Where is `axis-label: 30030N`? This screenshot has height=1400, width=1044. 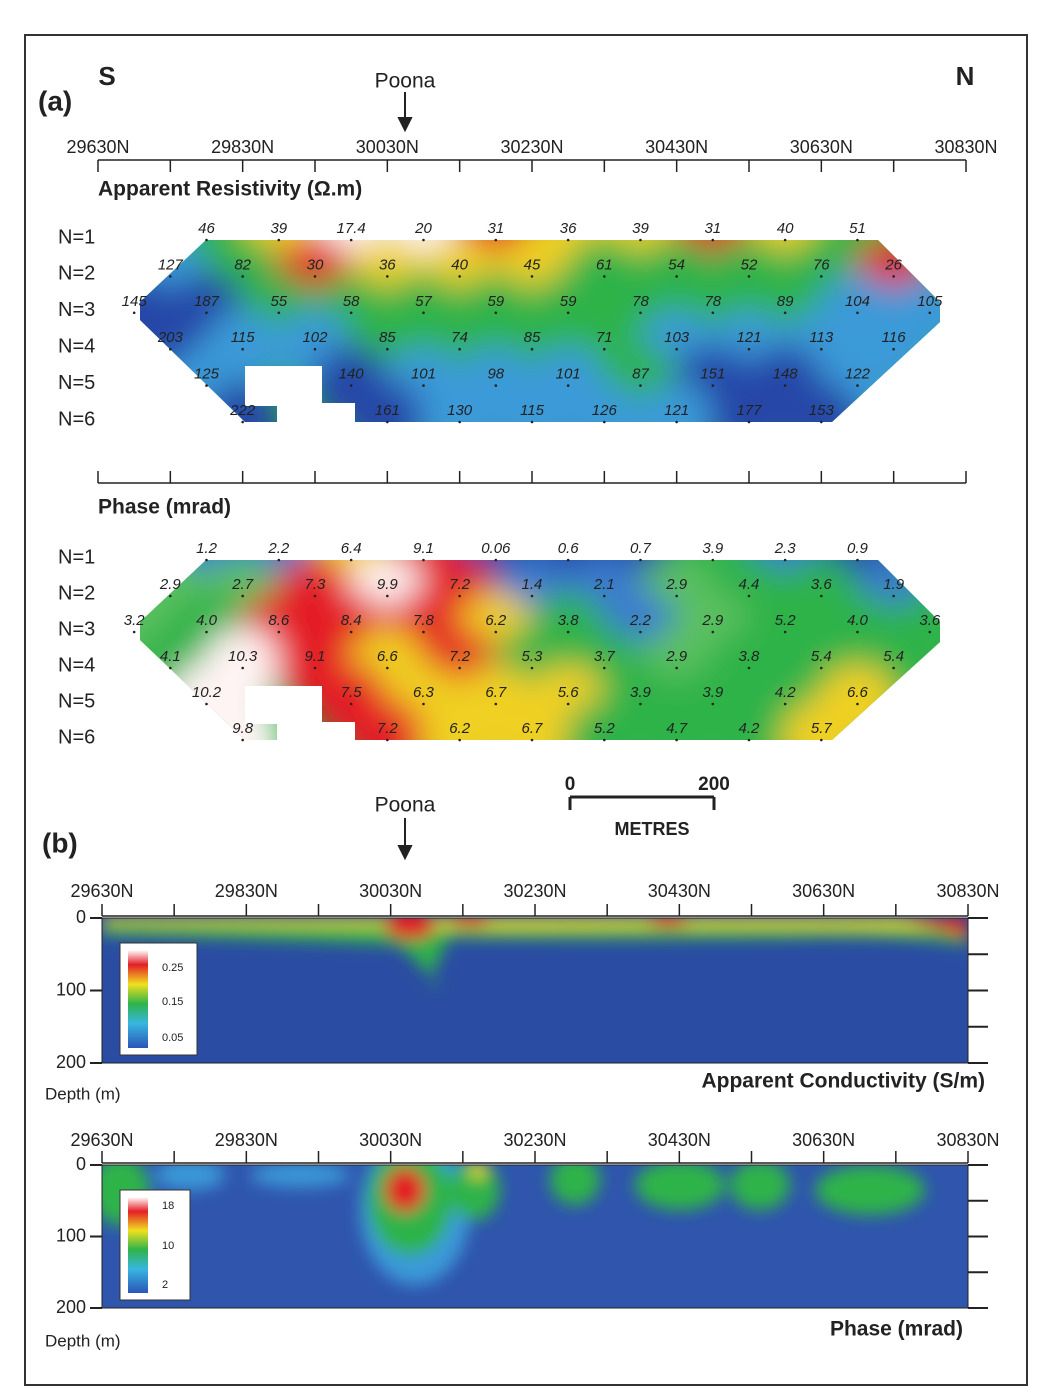
axis-label: 30030N is located at coordinates (390, 1140).